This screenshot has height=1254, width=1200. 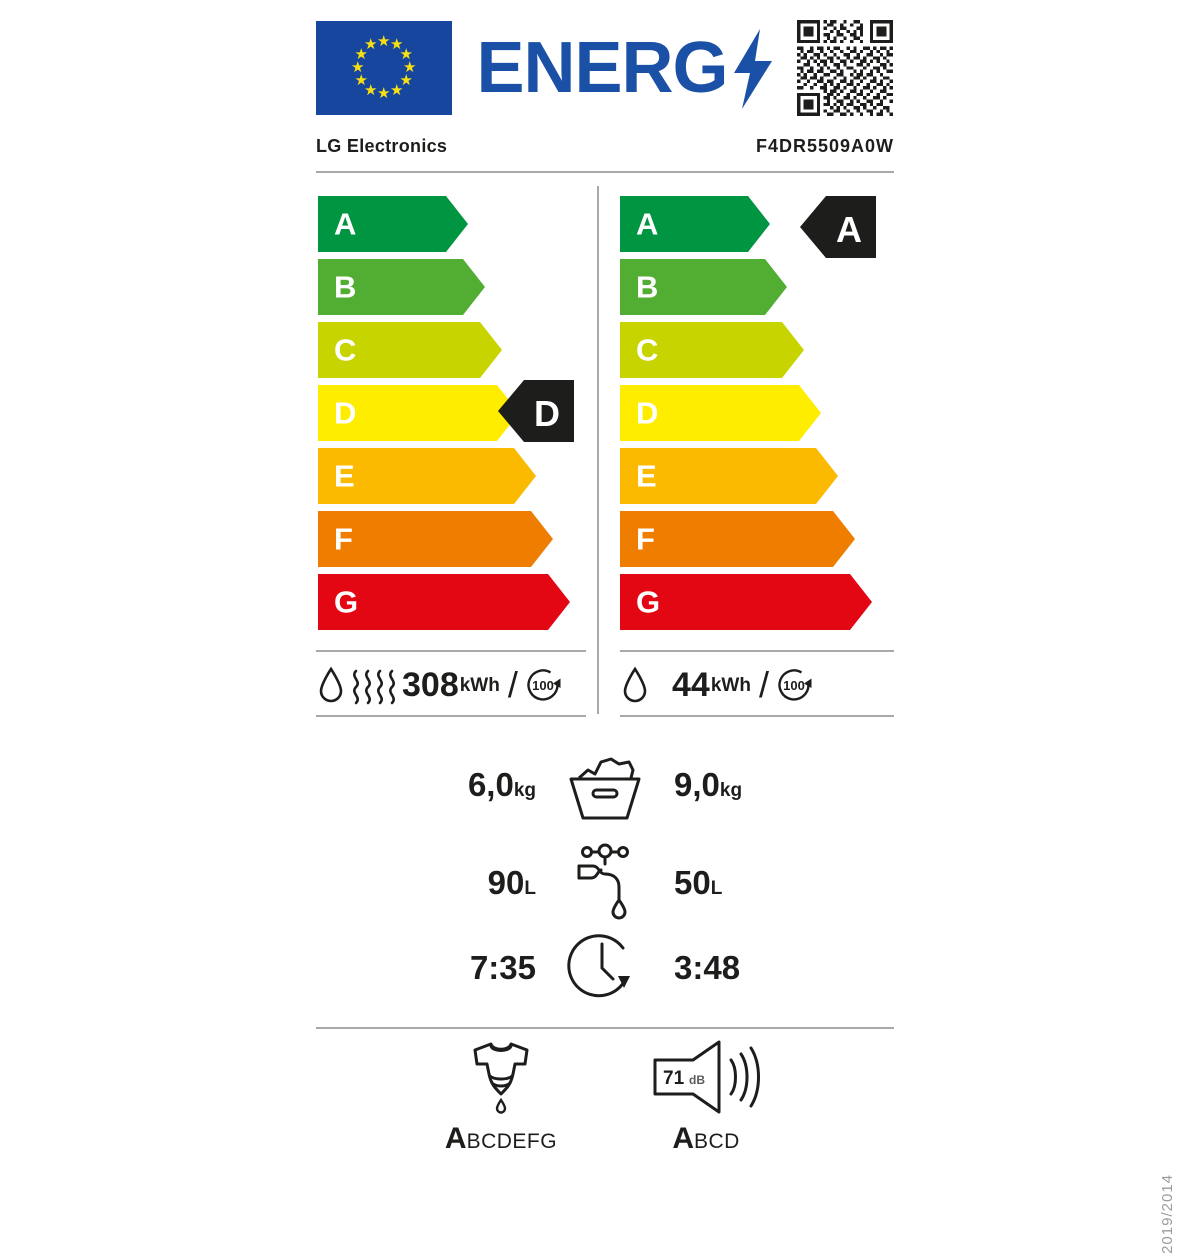 I want to click on supplier-name: LG Electronics, so click(x=382, y=146).